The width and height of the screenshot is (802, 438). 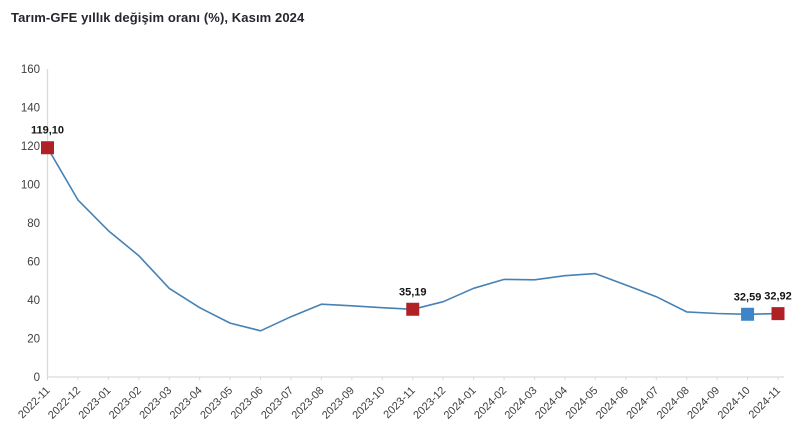 I want to click on x-axis-tick-label: 2024-11, so click(x=765, y=403).